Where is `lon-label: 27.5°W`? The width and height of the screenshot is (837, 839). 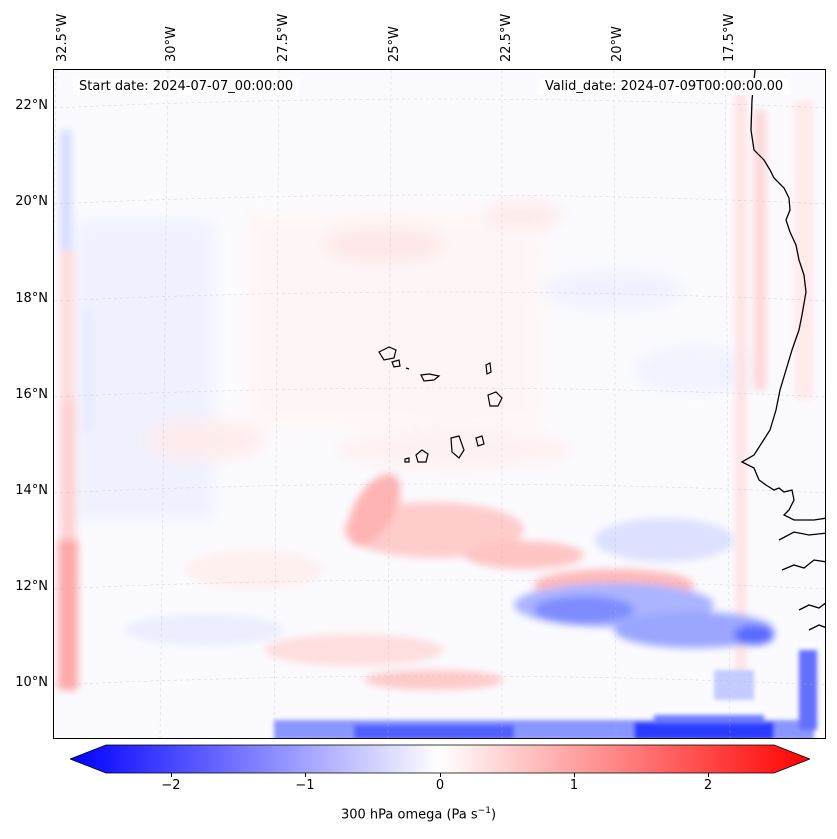
lon-label: 27.5°W is located at coordinates (283, 37).